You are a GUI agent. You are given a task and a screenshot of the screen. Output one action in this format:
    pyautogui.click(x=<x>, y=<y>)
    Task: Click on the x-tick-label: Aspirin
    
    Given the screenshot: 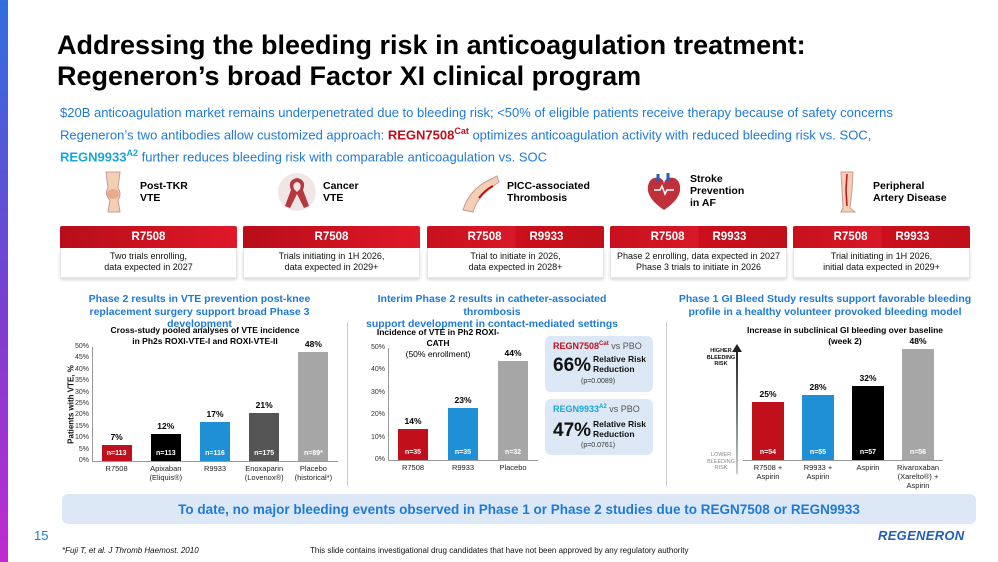 What is the action you would take?
    pyautogui.click(x=868, y=467)
    